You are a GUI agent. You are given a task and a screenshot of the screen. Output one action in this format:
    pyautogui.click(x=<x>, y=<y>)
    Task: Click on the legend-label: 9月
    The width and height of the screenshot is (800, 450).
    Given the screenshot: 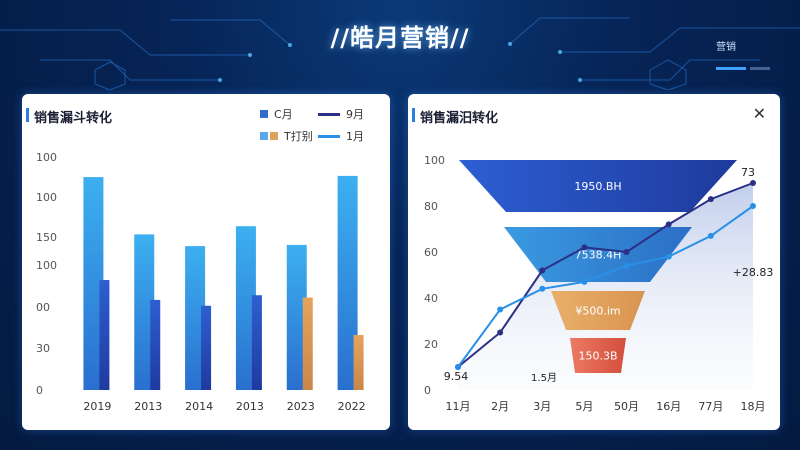 What is the action you would take?
    pyautogui.click(x=355, y=114)
    